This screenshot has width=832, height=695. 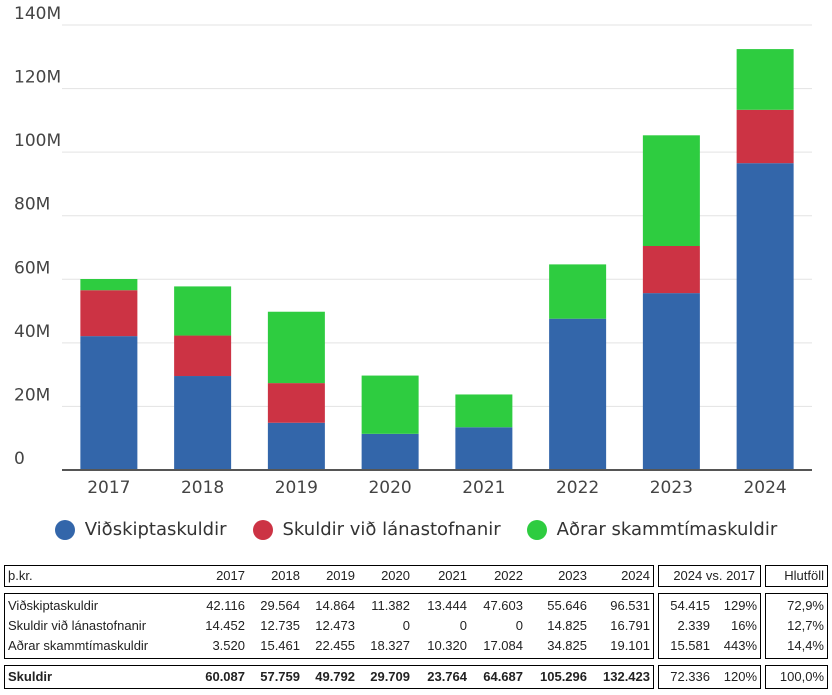 What do you see at coordinates (395, 575) in the screenshot?
I see `year-header: 2020` at bounding box center [395, 575].